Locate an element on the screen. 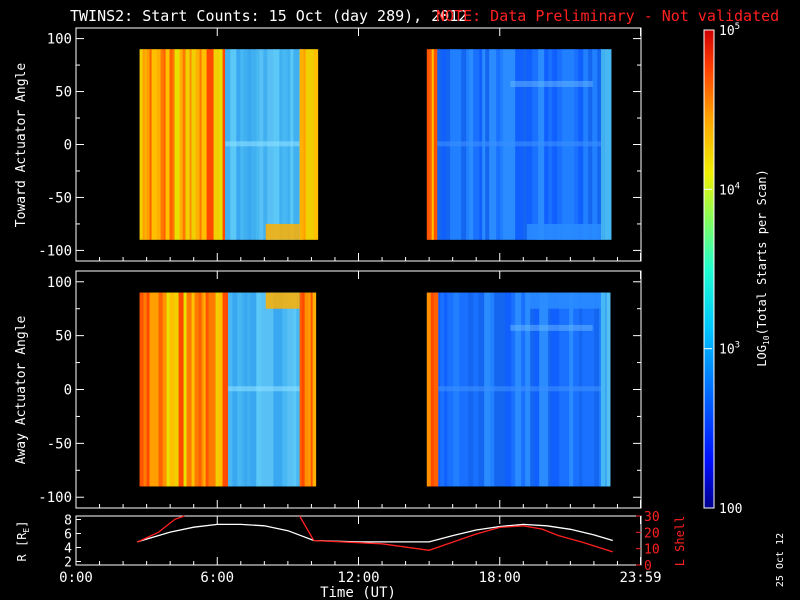 The height and width of the screenshot is (600, 800). orbit-left-y-label-main: R [R is located at coordinates (22, 547).